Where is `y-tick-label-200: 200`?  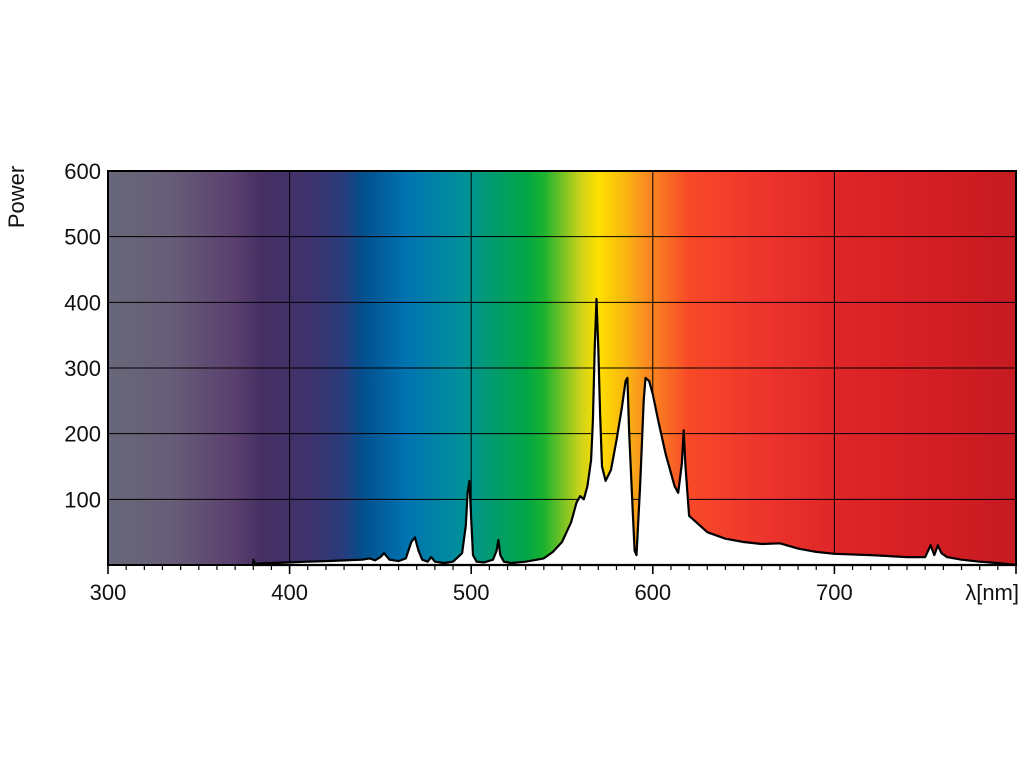 y-tick-label-200: 200 is located at coordinates (82, 434).